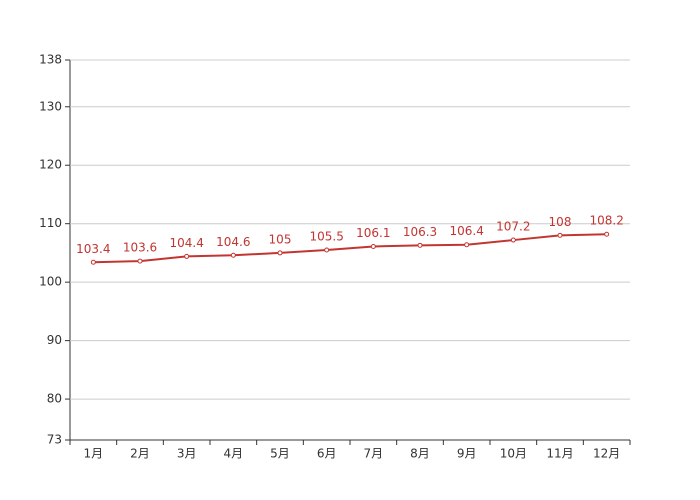  I want to click on data-label: 104.6, so click(233, 242).